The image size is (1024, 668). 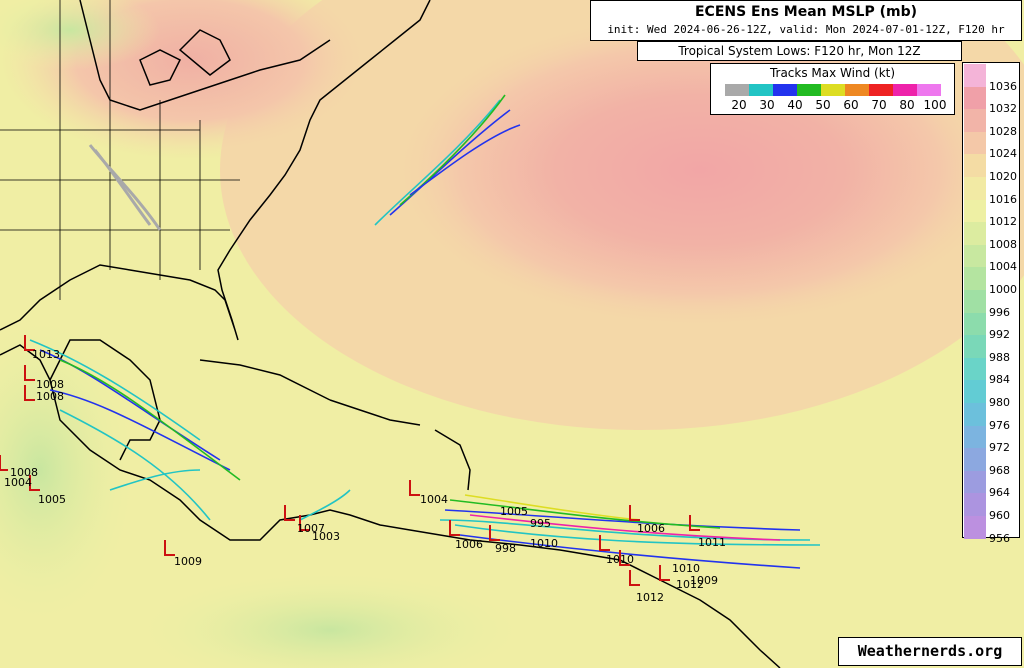 What do you see at coordinates (795, 105) in the screenshot?
I see `swatch-label: 40` at bounding box center [795, 105].